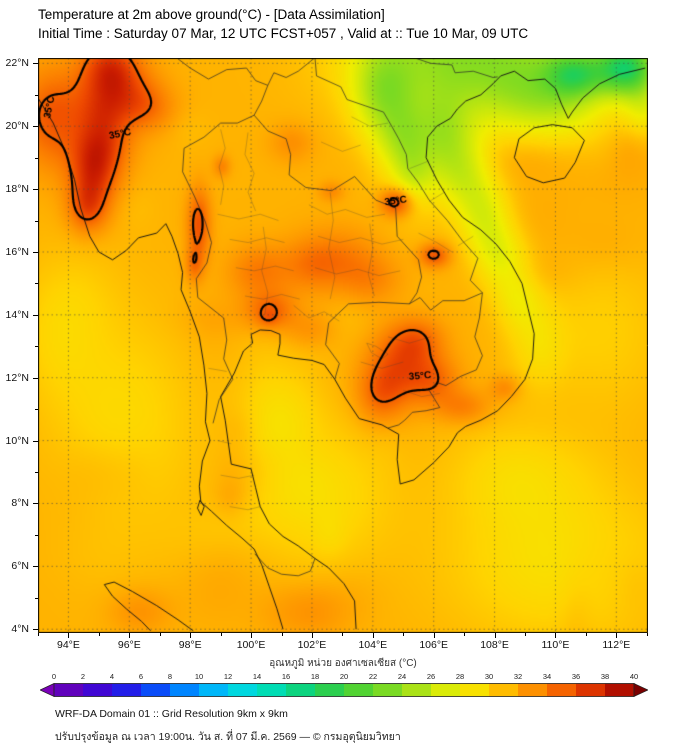 The height and width of the screenshot is (756, 676). I want to click on colorbar-tick-label: 38, so click(605, 676).